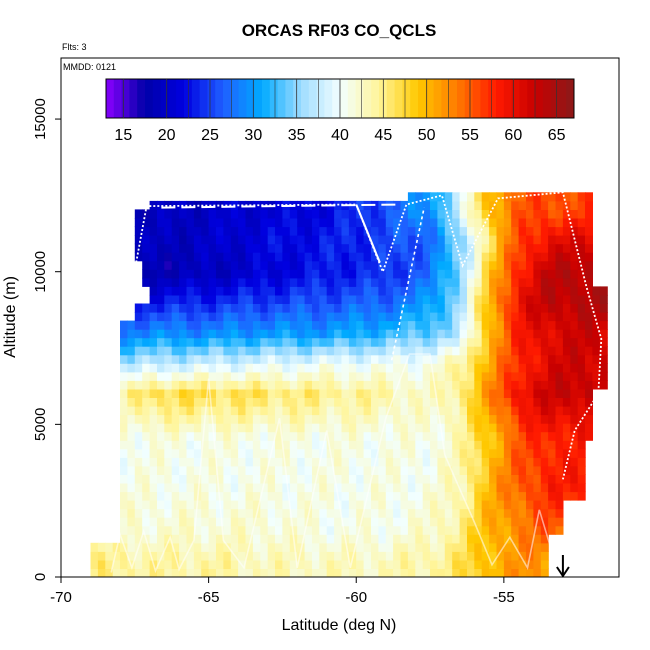  Describe the element at coordinates (172, 98) in the screenshot. I see `colorbar-segment` at that location.